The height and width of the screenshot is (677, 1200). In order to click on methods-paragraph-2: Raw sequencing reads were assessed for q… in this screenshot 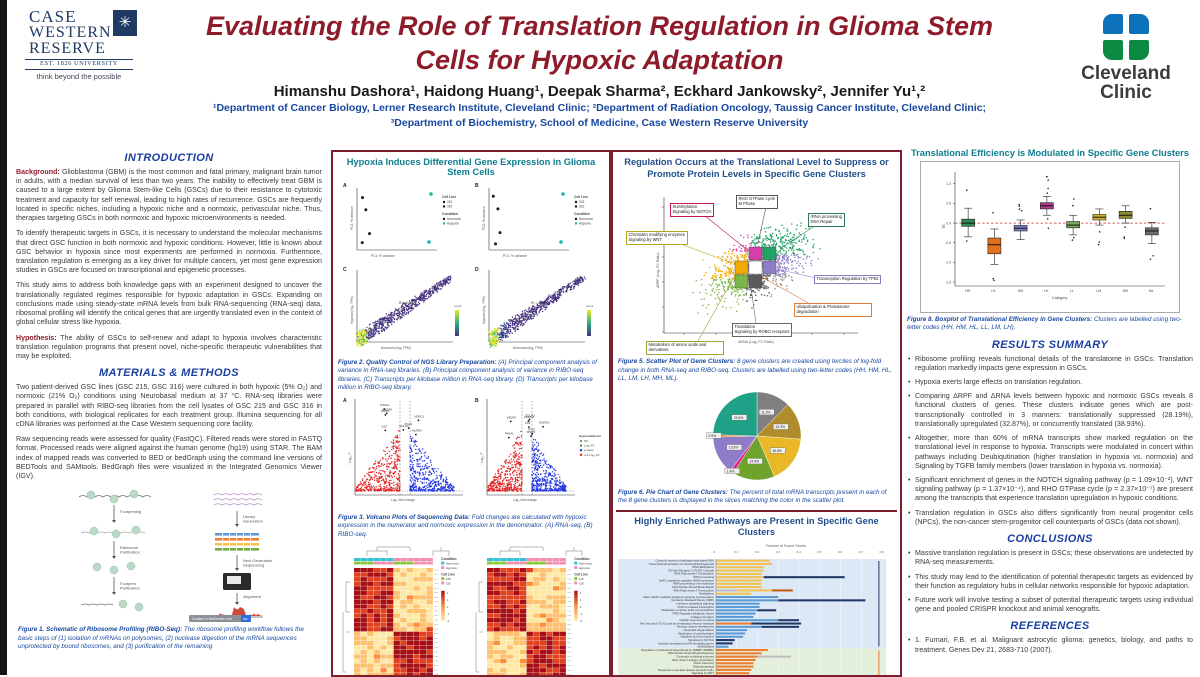, I will do `click(169, 458)`.